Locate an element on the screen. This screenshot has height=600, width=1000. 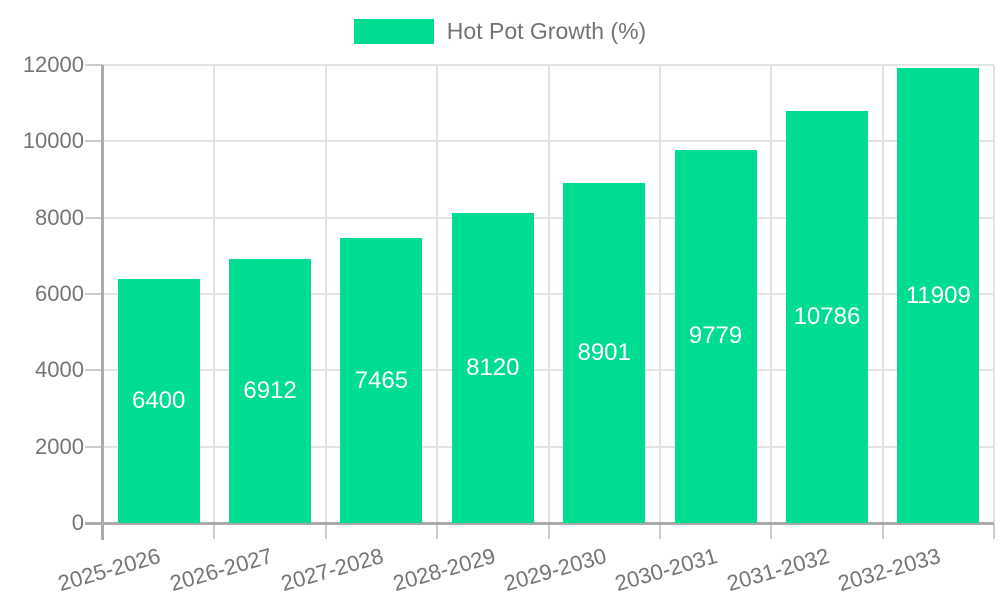
bar-value-label: 11909 is located at coordinates (938, 295).